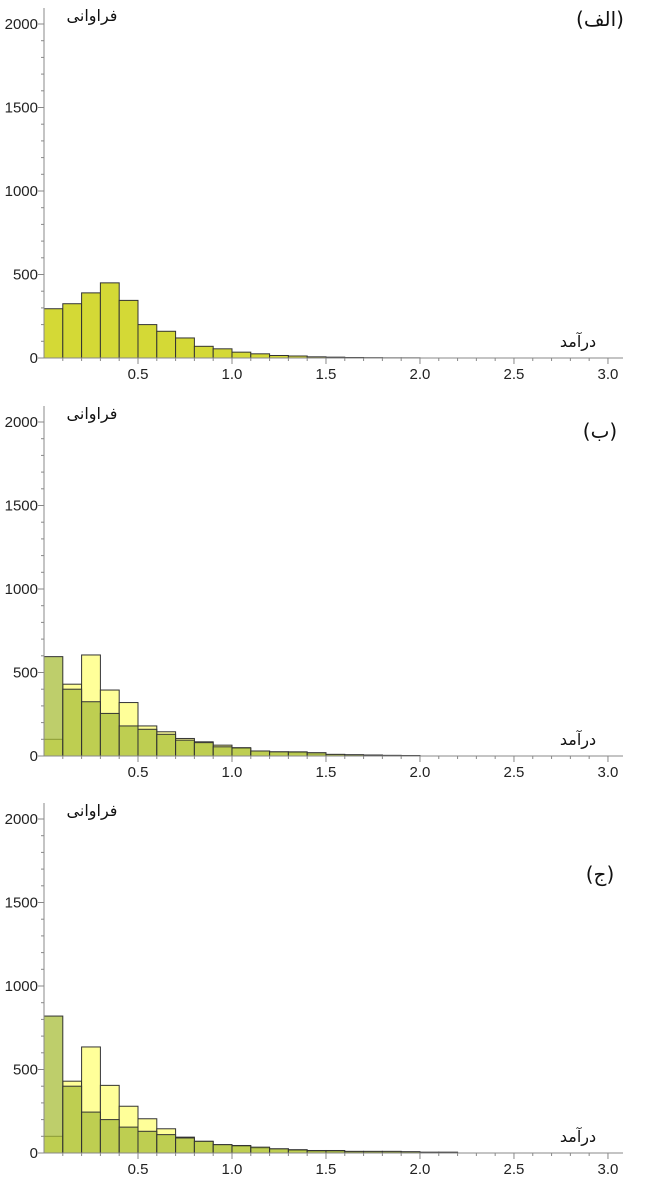  What do you see at coordinates (600, 19) in the screenshot?
I see `panel-label: (الف)` at bounding box center [600, 19].